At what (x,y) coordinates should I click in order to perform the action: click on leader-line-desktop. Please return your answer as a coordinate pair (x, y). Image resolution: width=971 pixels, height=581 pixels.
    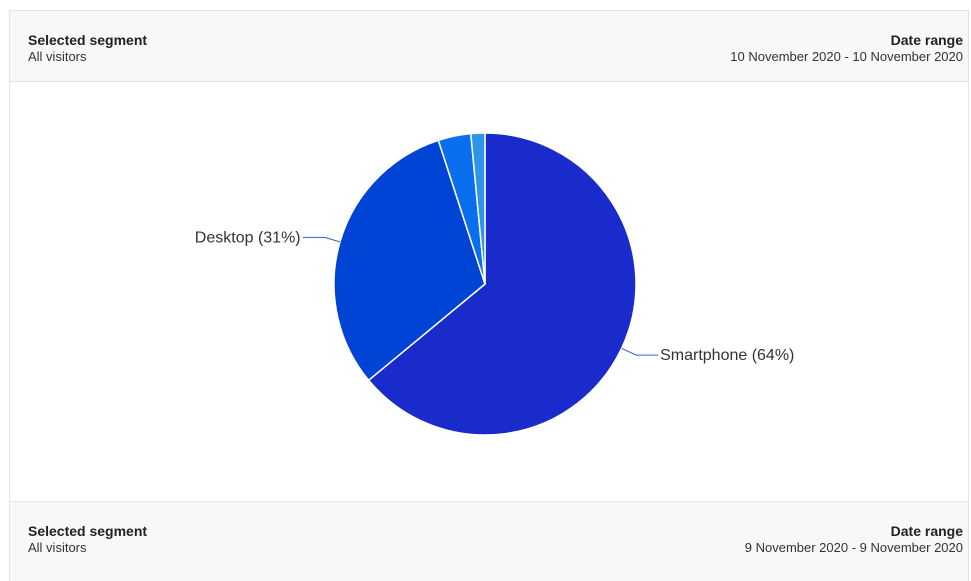
    Looking at the image, I should click on (321, 239).